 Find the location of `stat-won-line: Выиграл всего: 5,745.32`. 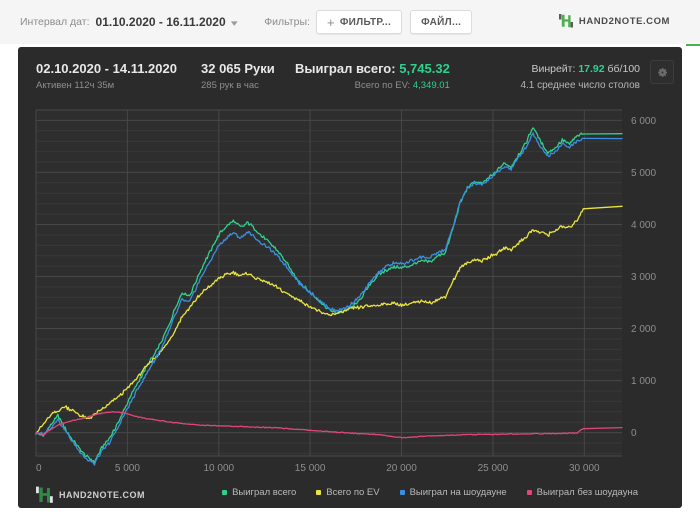

stat-won-line: Выиграл всего: 5,745.32 is located at coordinates (372, 69).